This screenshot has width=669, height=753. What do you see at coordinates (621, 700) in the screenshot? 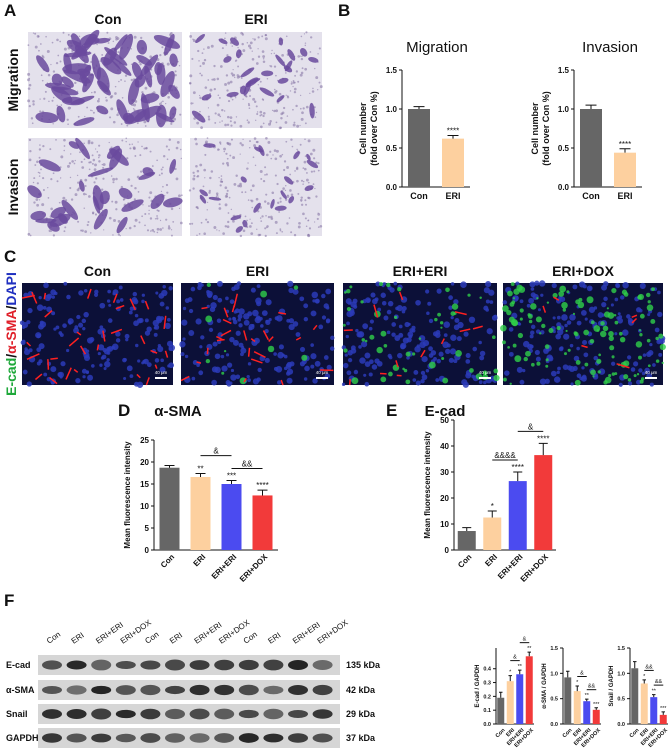
I see `y-tick-label: 0.5` at bounding box center [621, 700].